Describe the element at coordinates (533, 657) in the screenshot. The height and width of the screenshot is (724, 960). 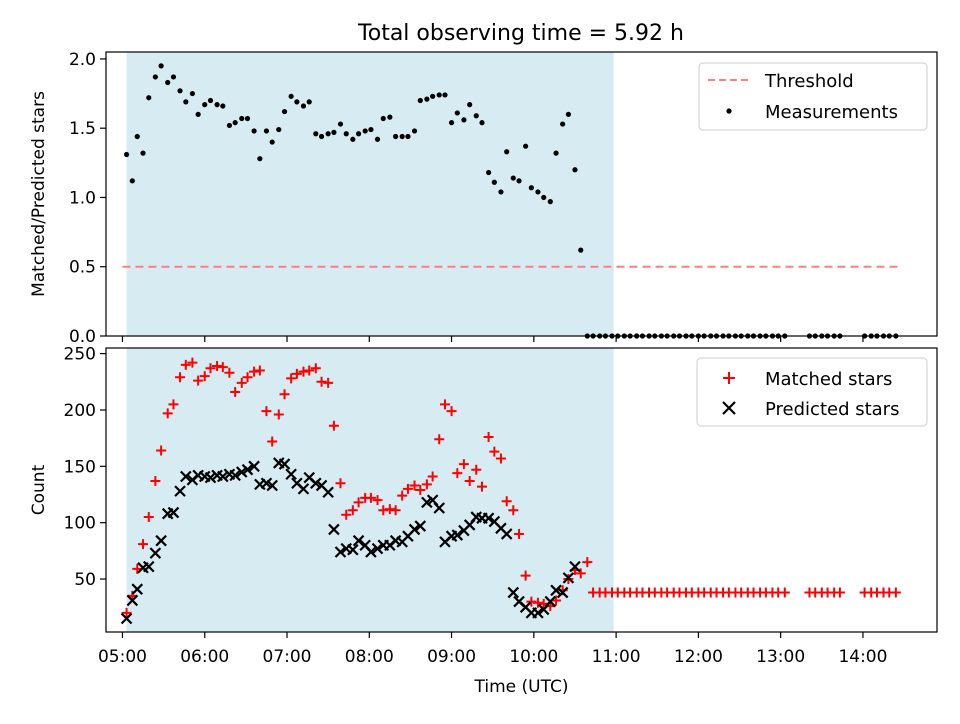
I see `x-tick-label: 10:00` at that location.